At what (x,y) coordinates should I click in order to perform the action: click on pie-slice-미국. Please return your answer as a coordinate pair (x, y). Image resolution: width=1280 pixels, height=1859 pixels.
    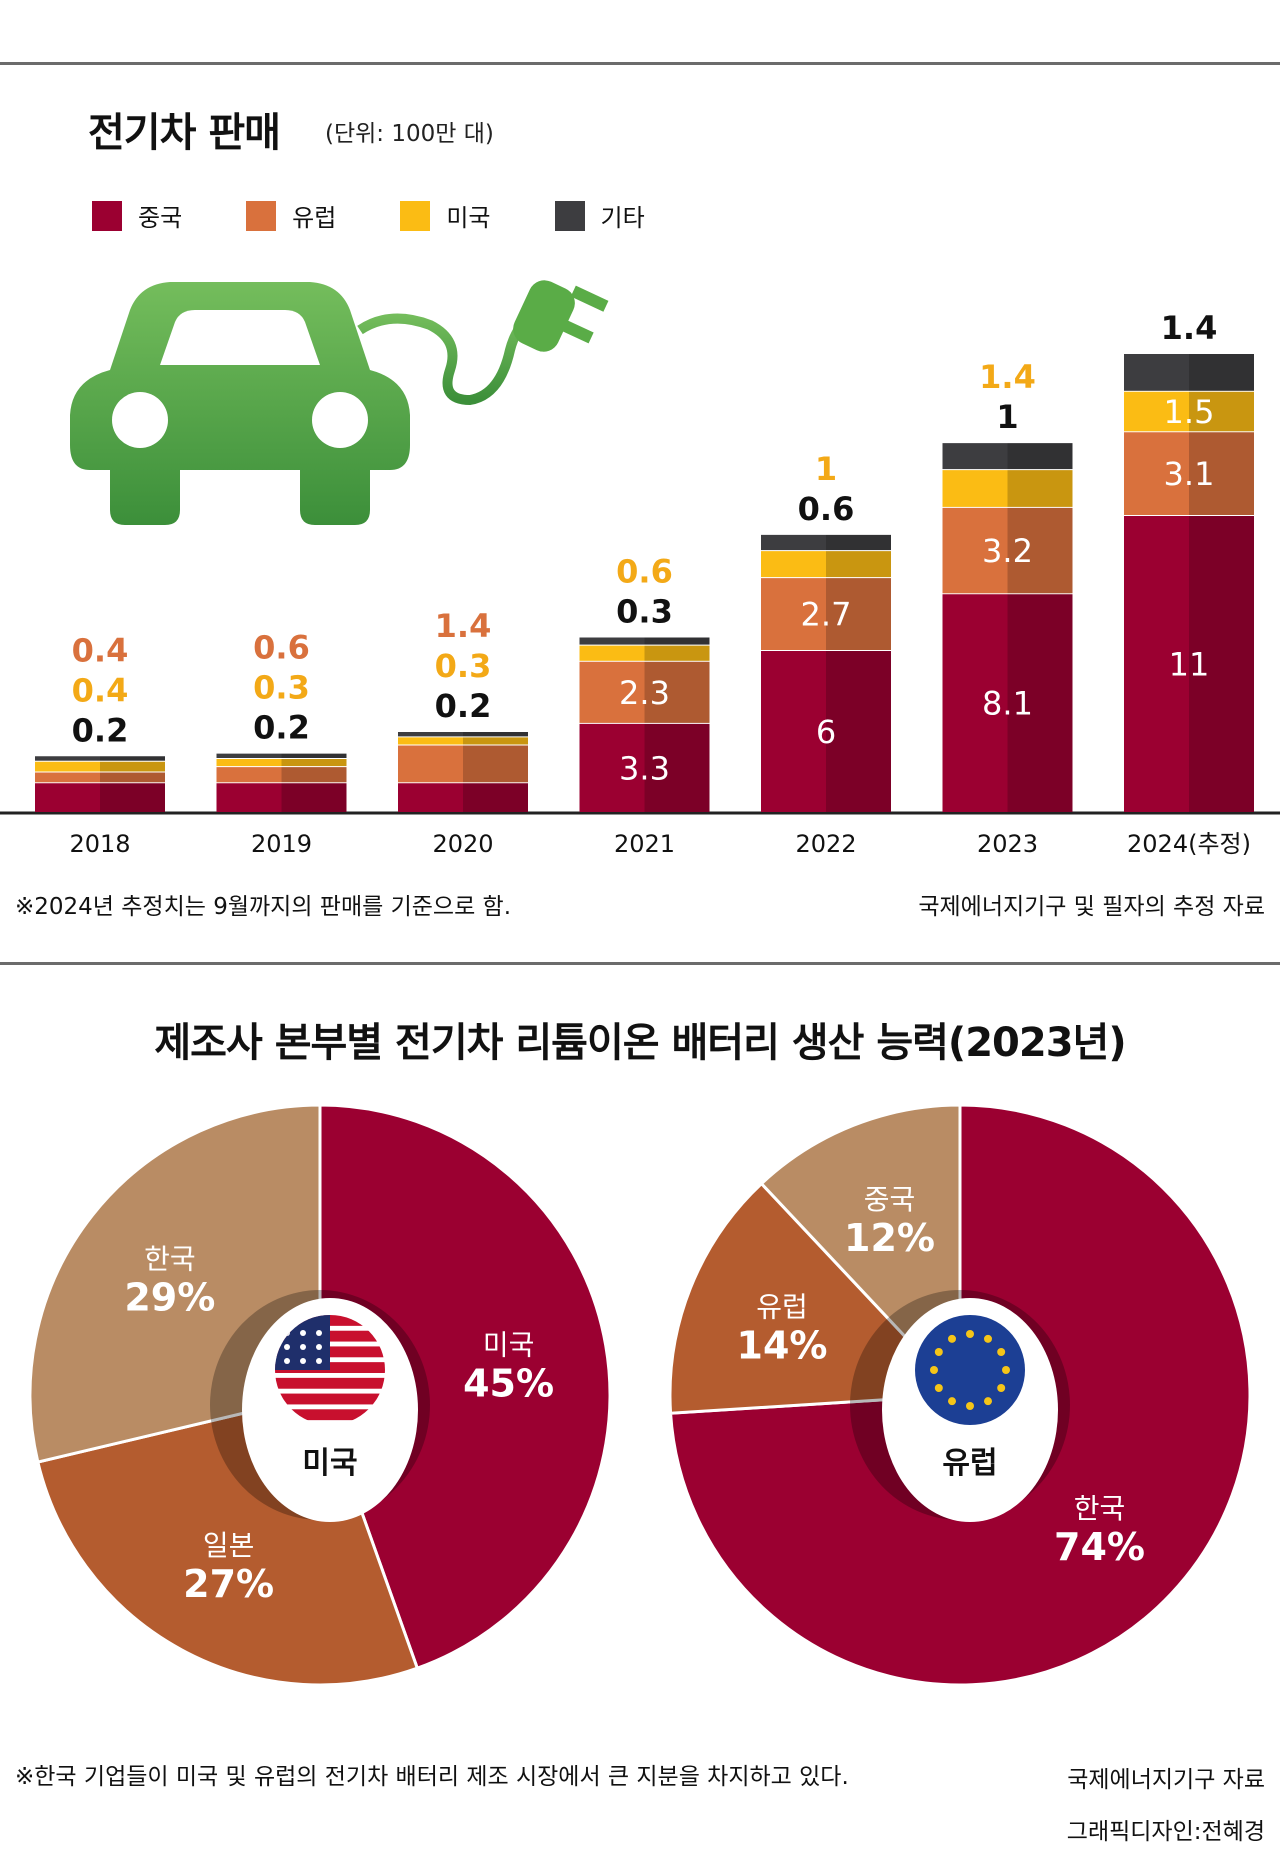
    Looking at the image, I should click on (465, 1387).